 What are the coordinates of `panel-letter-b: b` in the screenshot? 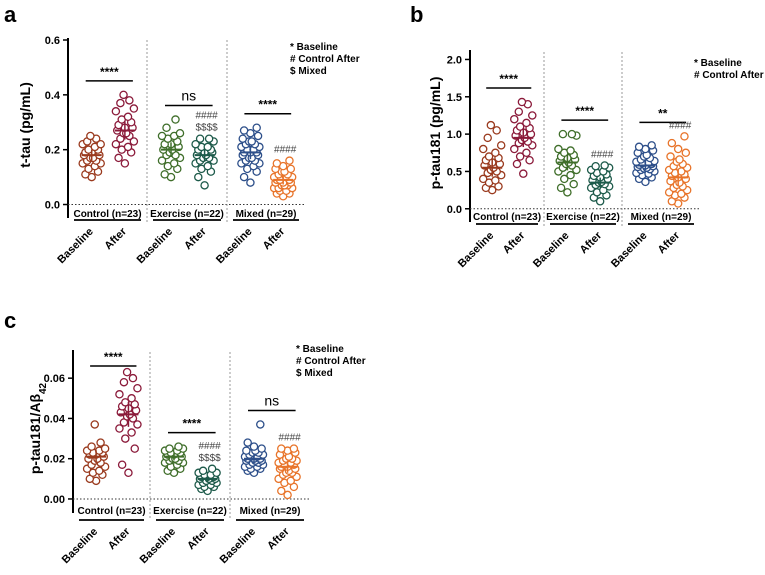 It's located at (416, 14).